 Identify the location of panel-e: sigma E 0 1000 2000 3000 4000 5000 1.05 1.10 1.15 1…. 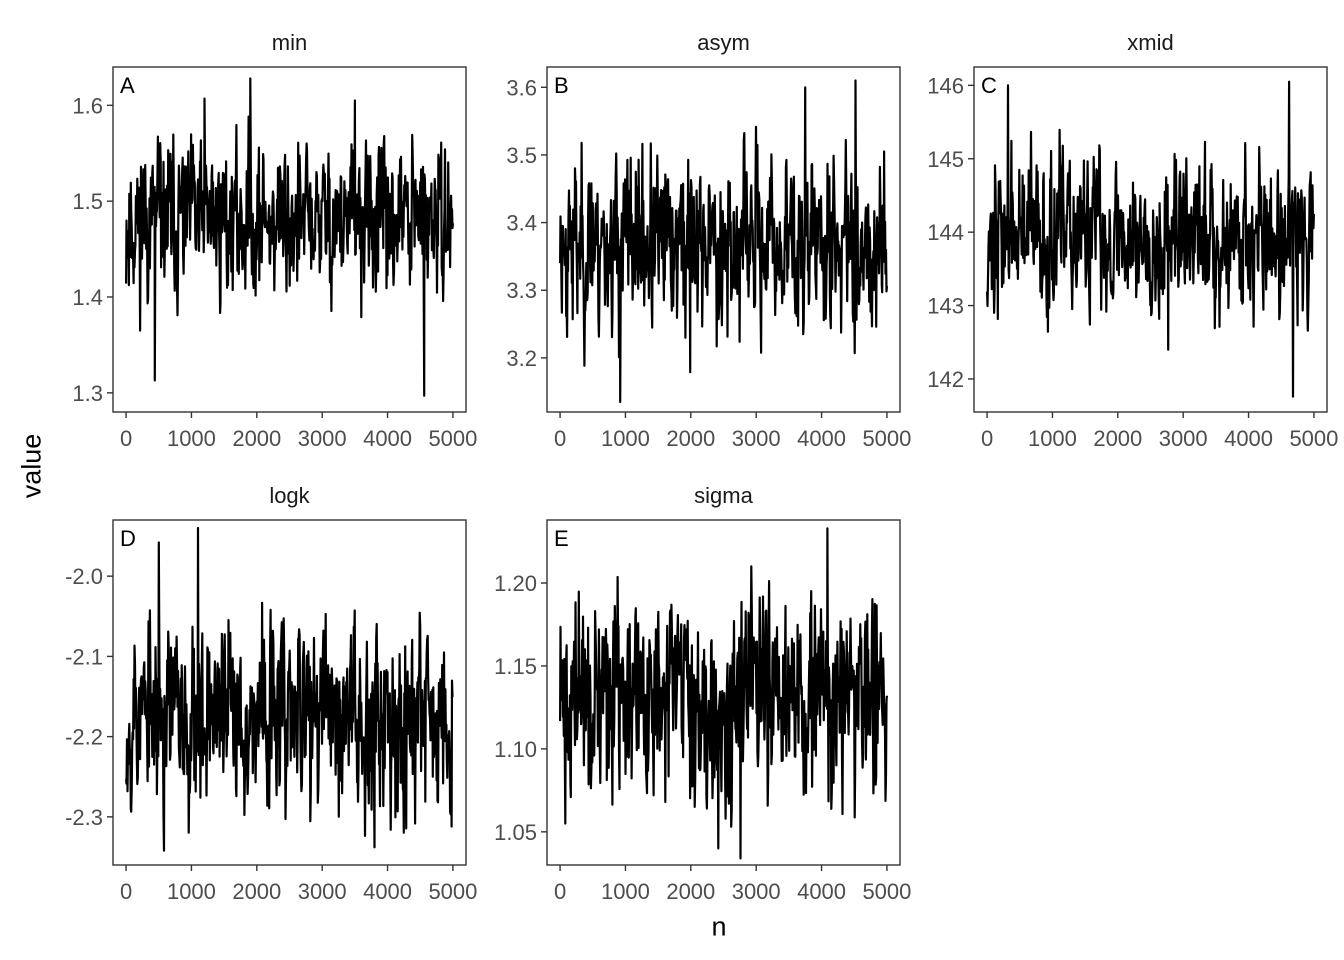
(702, 693).